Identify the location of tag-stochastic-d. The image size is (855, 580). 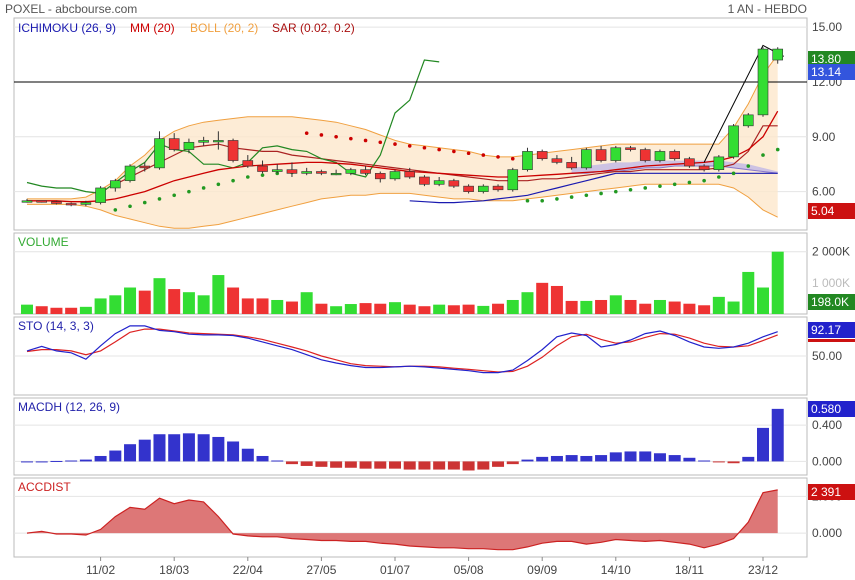
(831, 340).